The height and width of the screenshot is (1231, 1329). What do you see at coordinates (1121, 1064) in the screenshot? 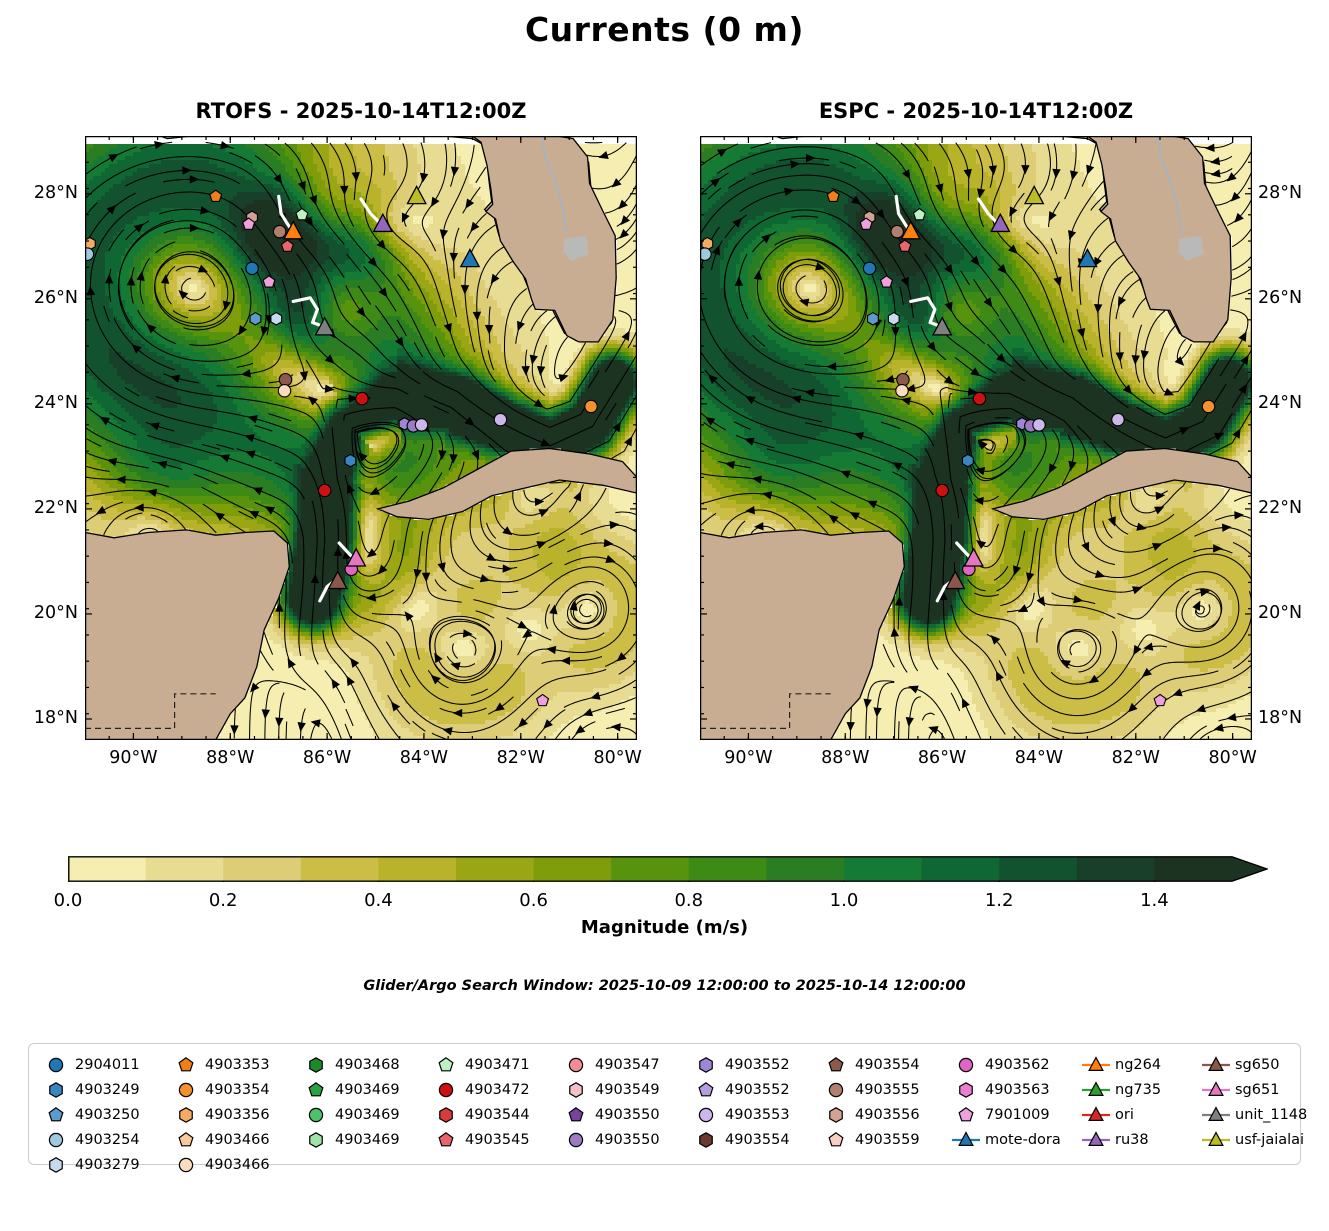
I see `legend-item: ng264` at bounding box center [1121, 1064].